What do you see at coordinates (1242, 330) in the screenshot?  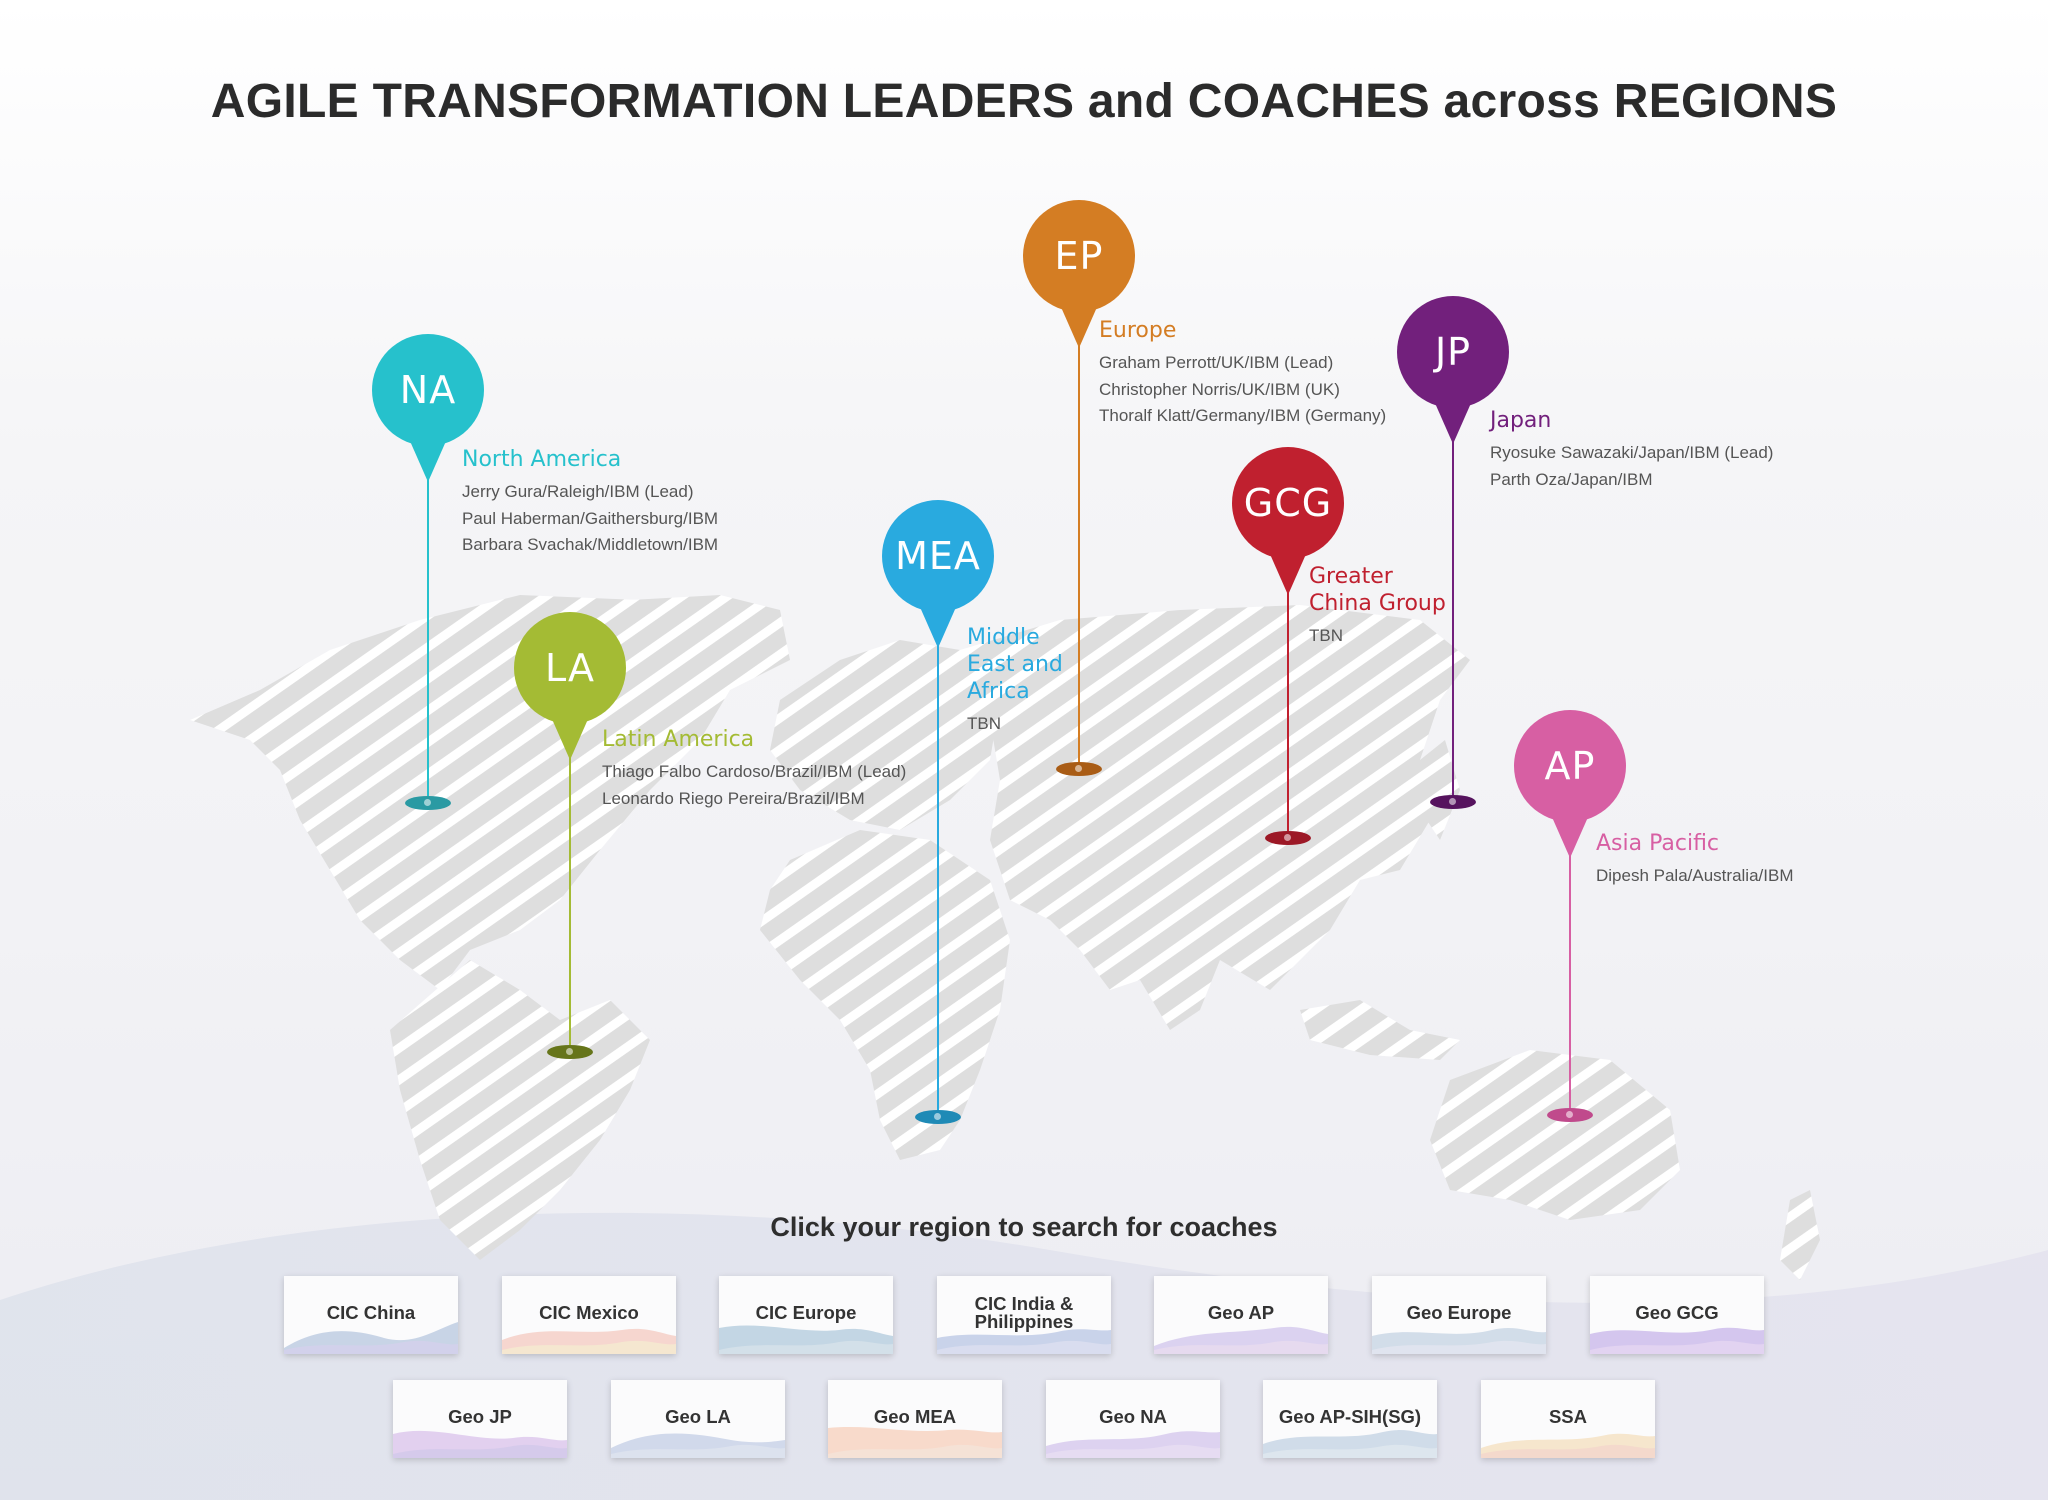 I see `region-name: Europe` at bounding box center [1242, 330].